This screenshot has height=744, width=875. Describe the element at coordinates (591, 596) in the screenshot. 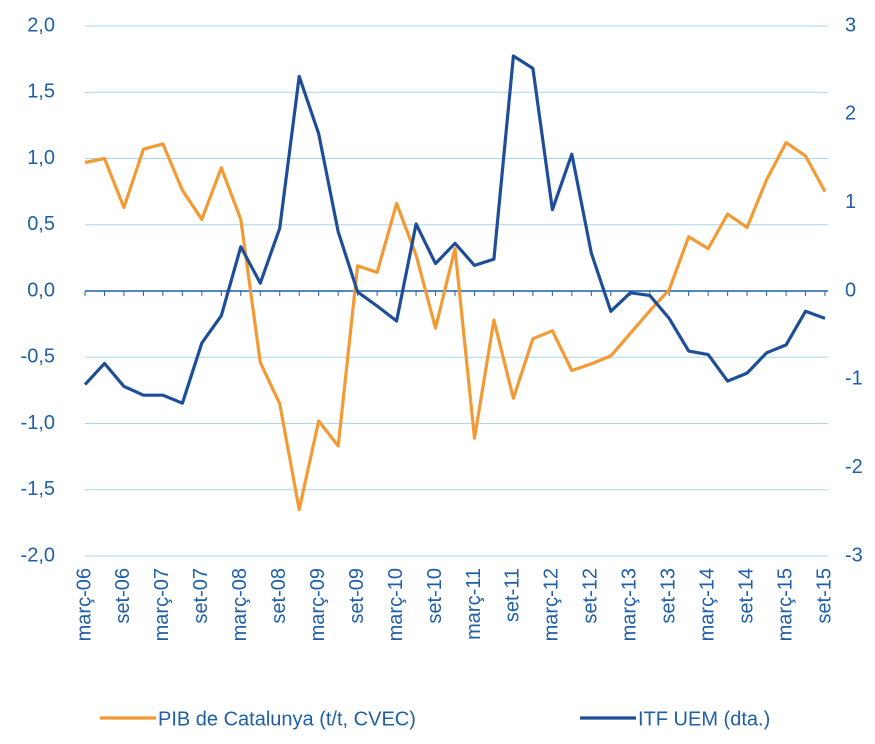

I see `x-tick-label: set-12` at that location.